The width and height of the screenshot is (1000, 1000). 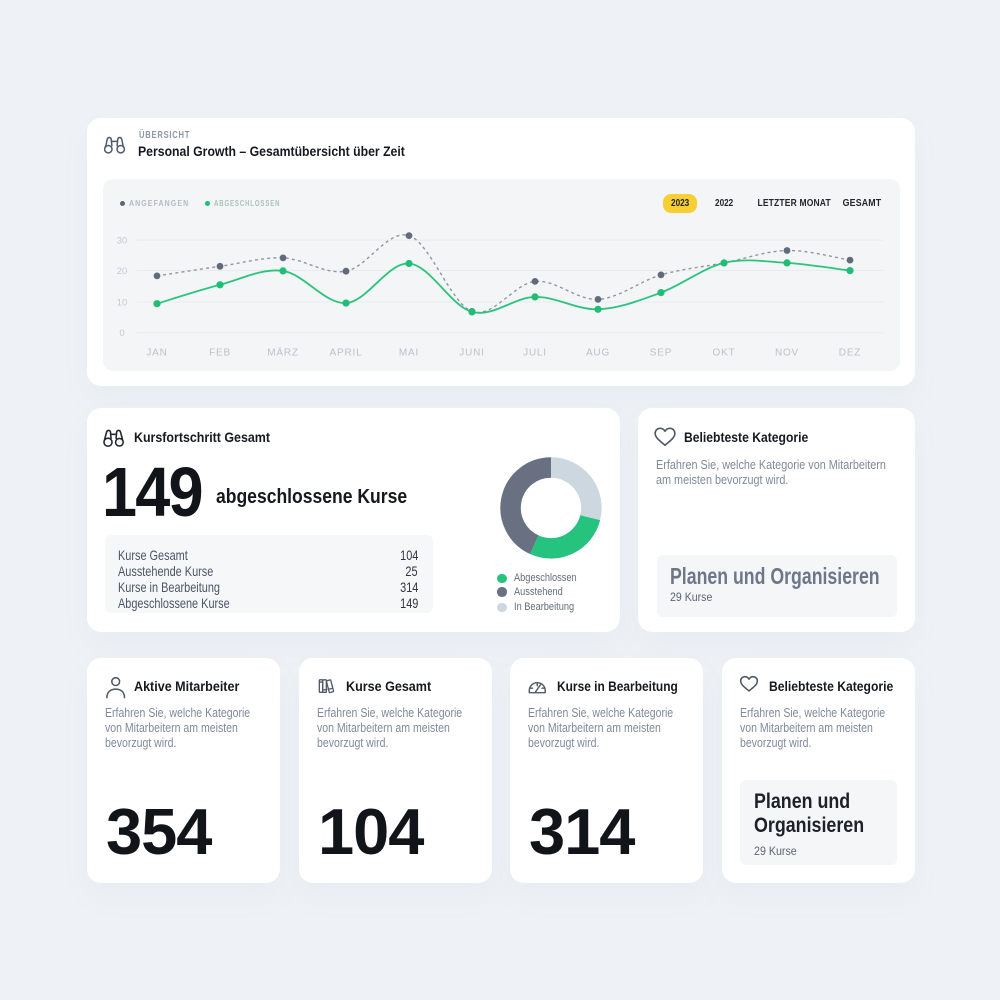 I want to click on svg-text: 30, so click(x=122, y=240).